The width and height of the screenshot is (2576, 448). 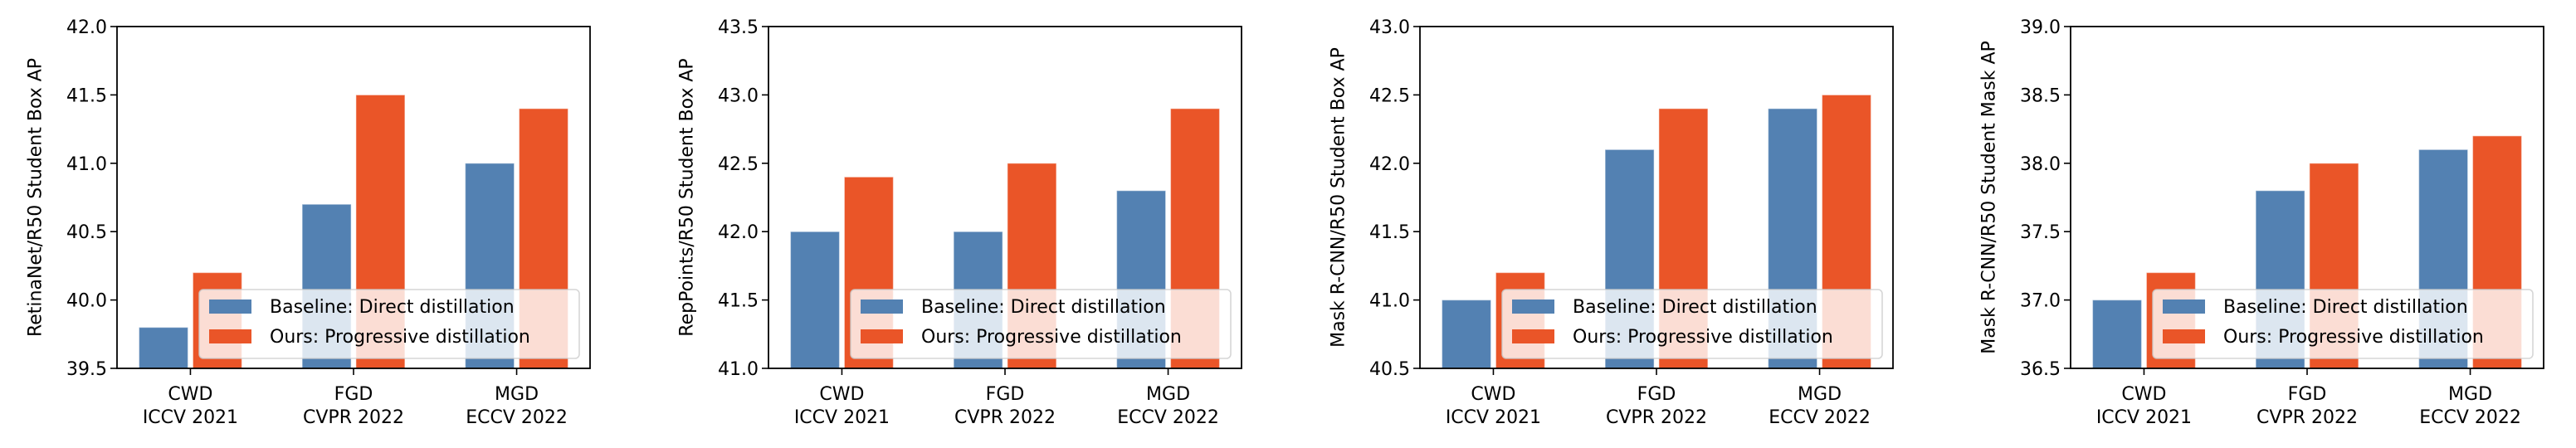 What do you see at coordinates (1989, 197) in the screenshot?
I see `y-axis-label: Mask R-CNN/R50 Student Mask AP` at bounding box center [1989, 197].